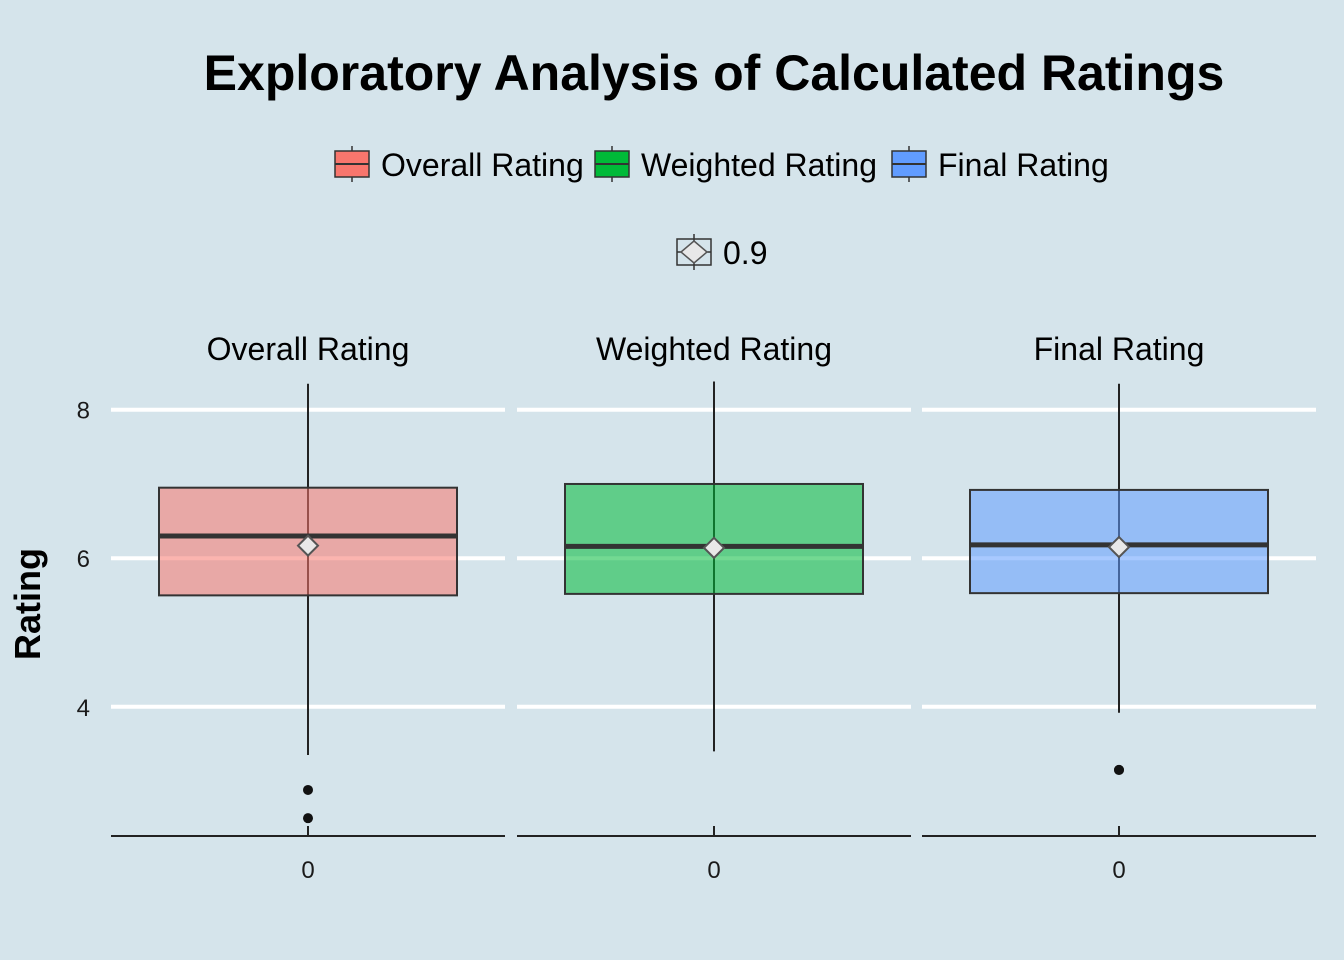 This screenshot has width=1344, height=960. I want to click on y-axis-label: Rating, so click(27, 604).